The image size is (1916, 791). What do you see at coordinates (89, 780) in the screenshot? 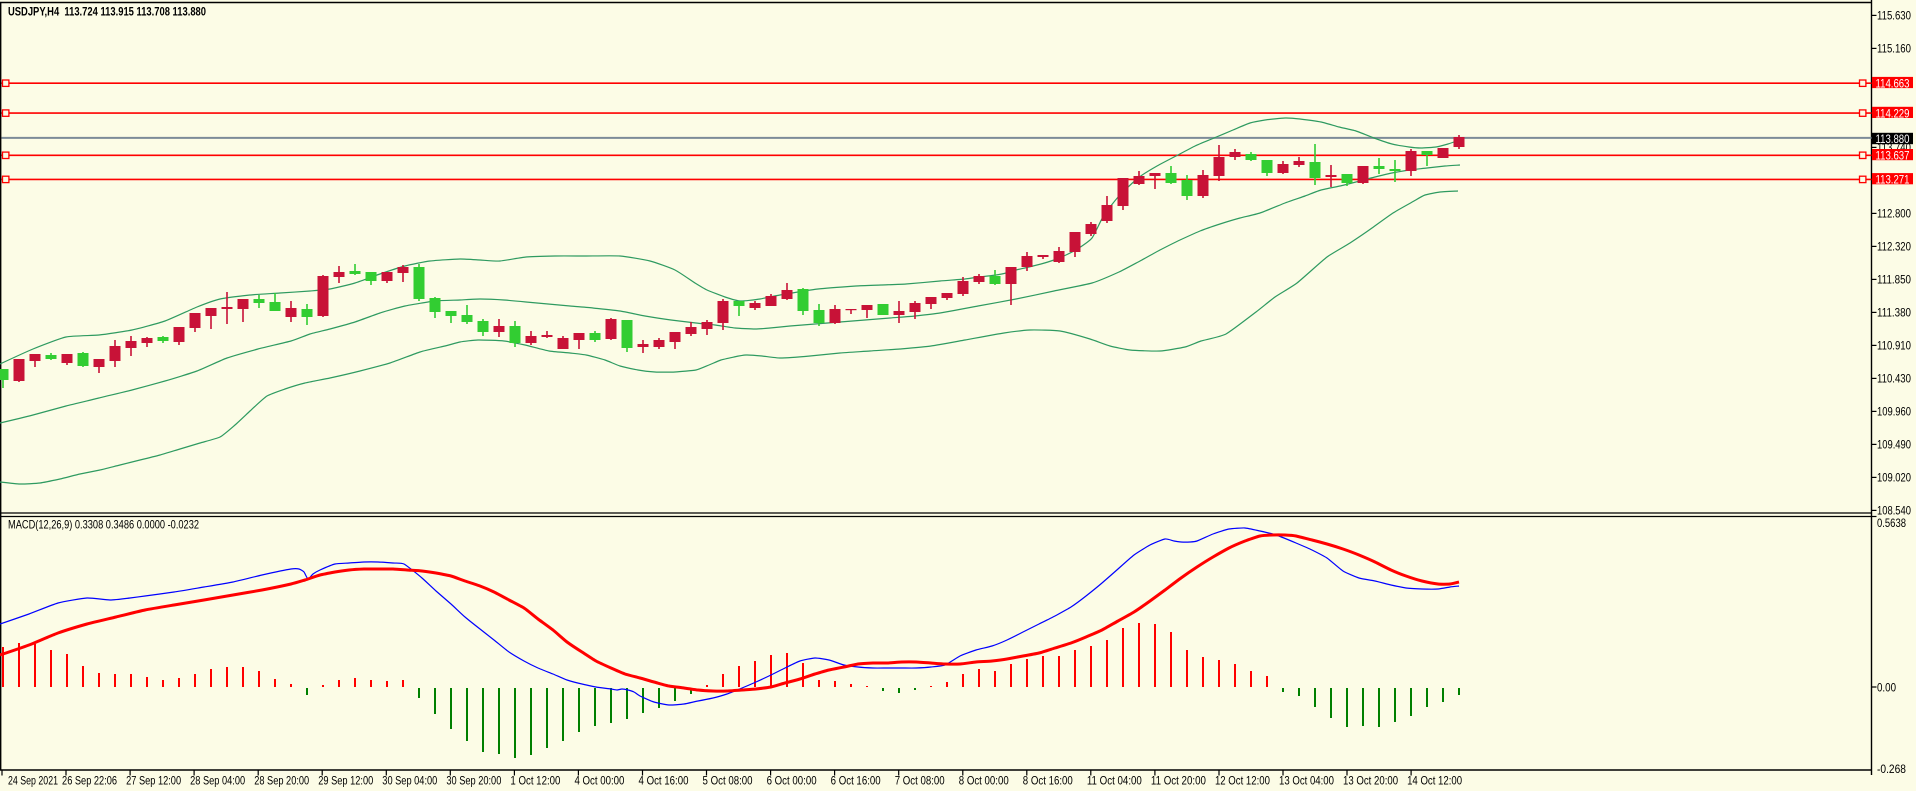
I see `svg-text: 26 Sep 22:06` at bounding box center [89, 780].